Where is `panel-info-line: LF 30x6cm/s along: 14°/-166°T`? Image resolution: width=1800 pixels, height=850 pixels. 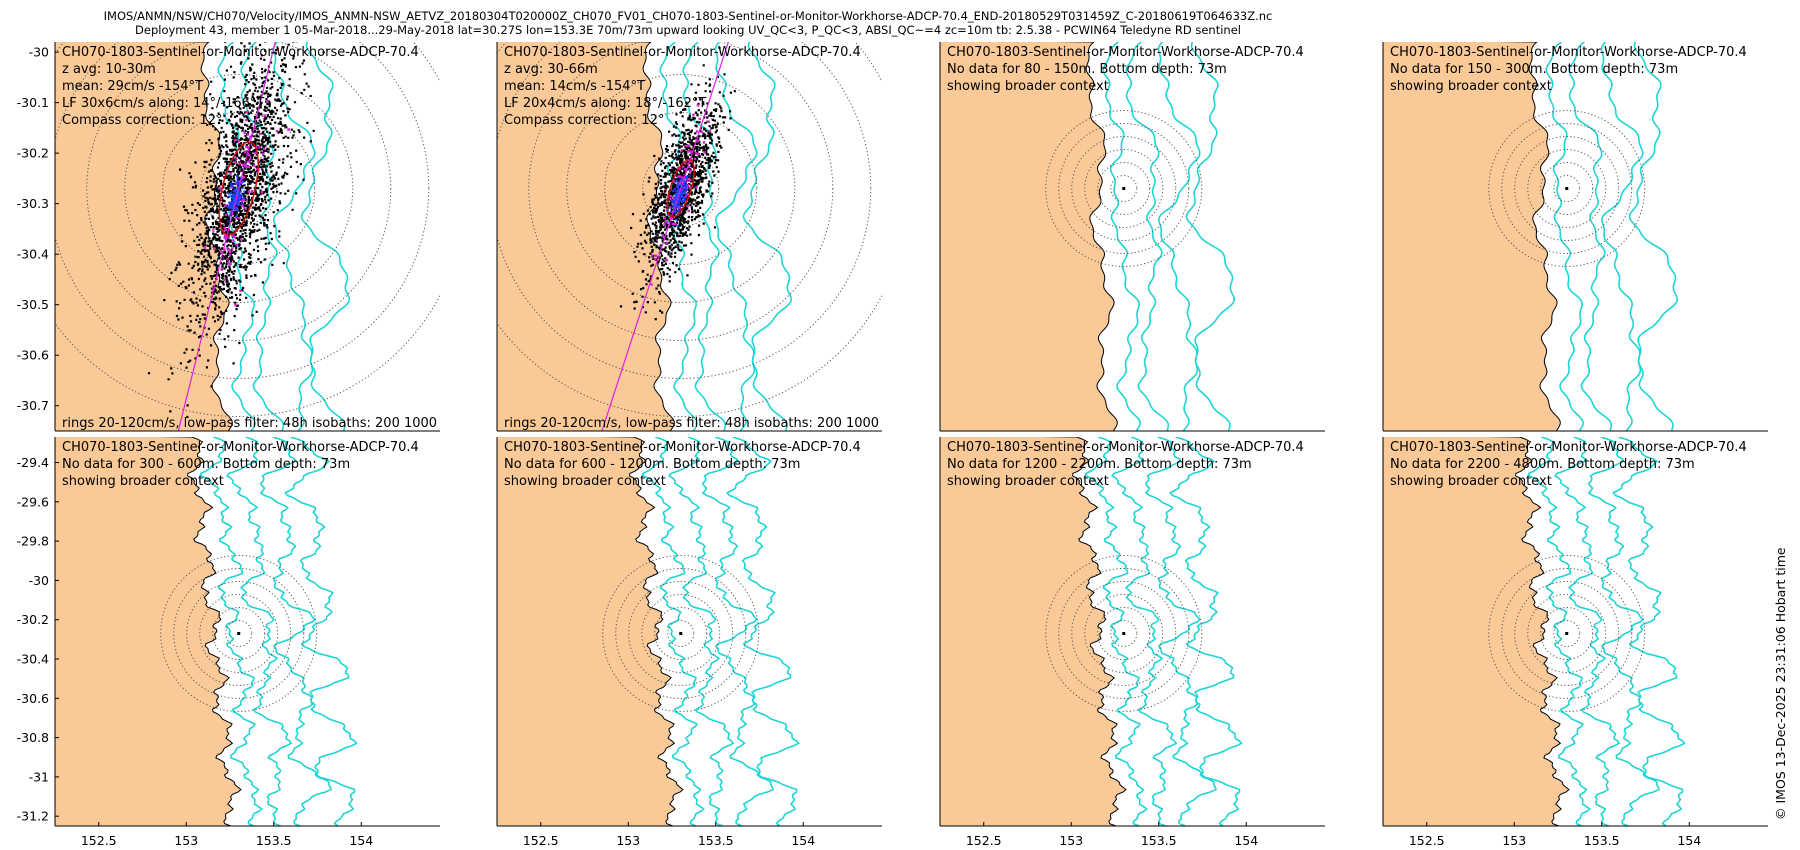
panel-info-line: LF 30x6cm/s along: 14°/-166°T is located at coordinates (163, 103).